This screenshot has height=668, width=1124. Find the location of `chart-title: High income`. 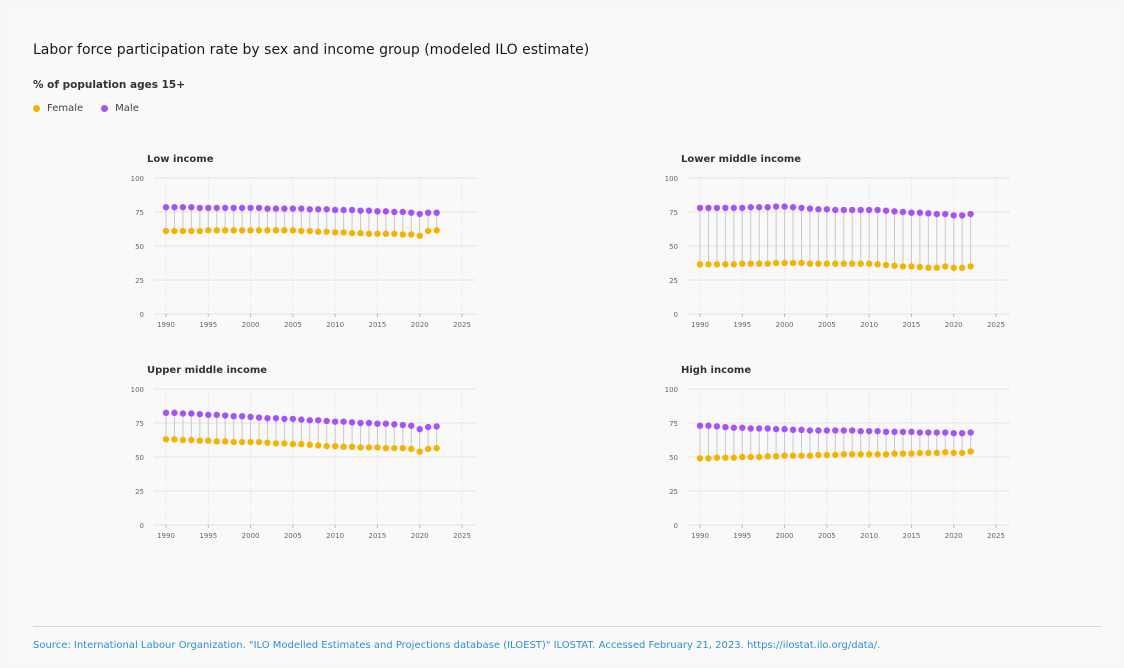

chart-title: High income is located at coordinates (716, 370).